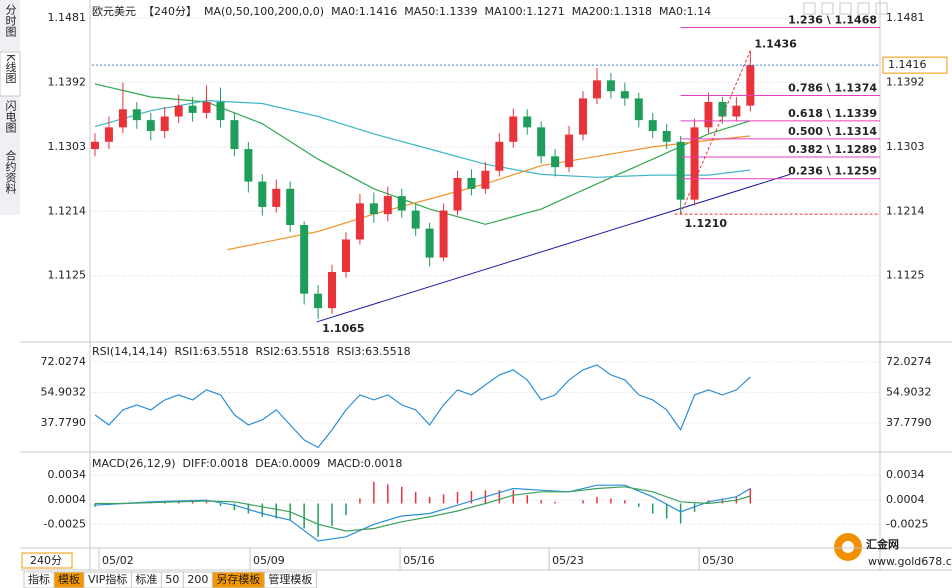 Image resolution: width=952 pixels, height=588 pixels. I want to click on toolbar-label: VIP指标, so click(107, 579).